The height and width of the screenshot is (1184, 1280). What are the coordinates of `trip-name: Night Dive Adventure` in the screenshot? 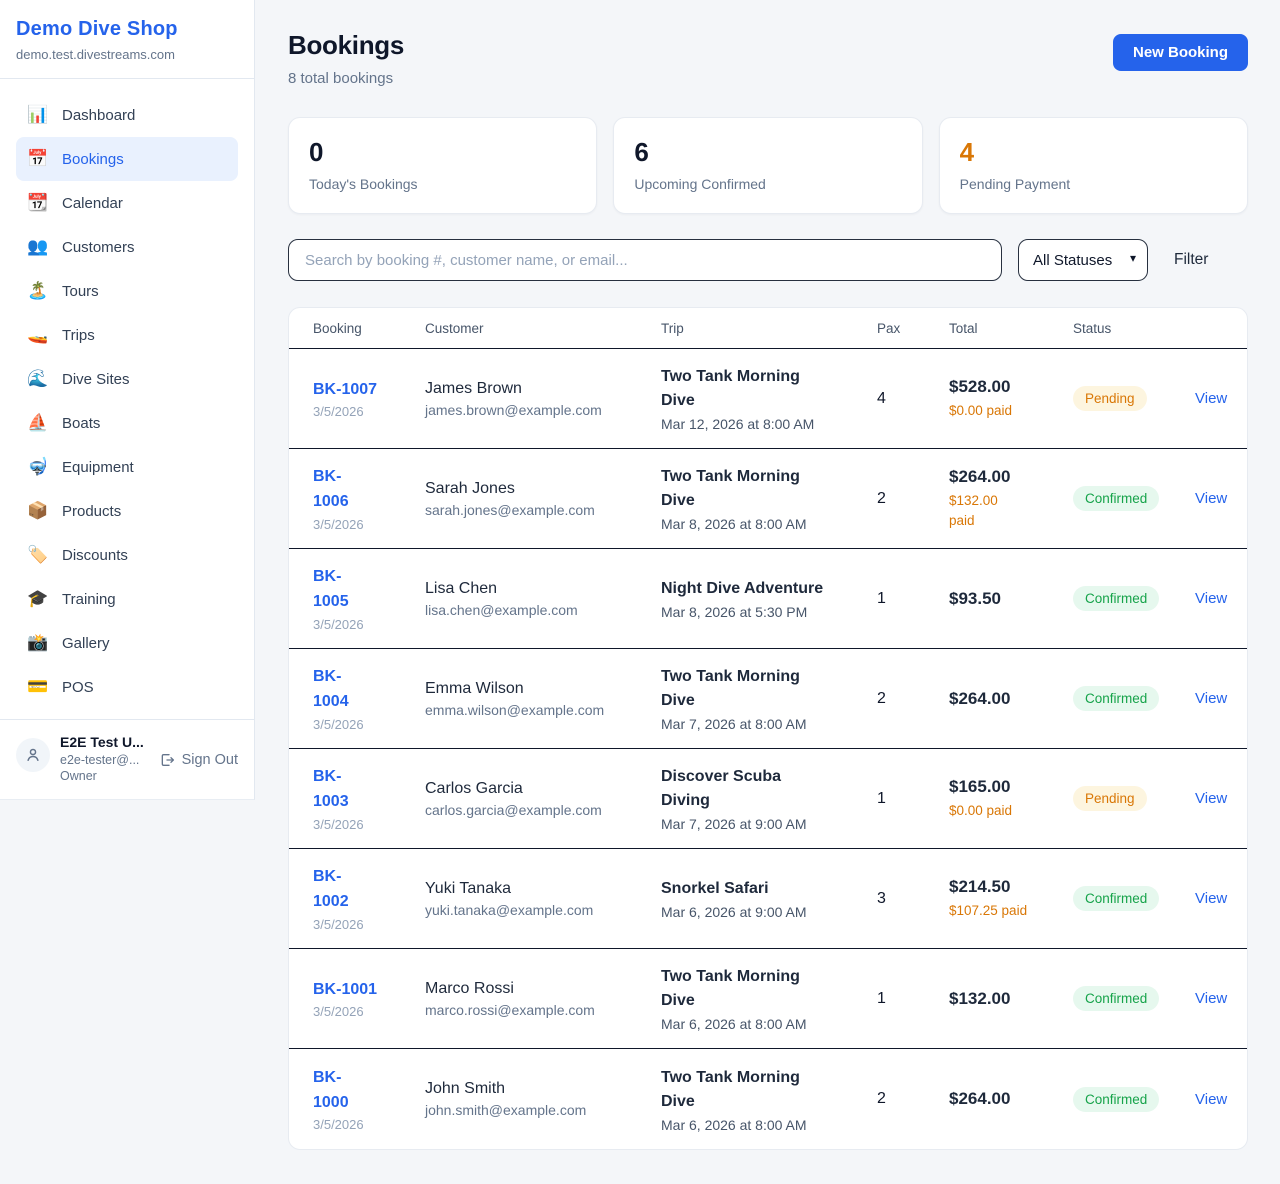 It's located at (742, 588).